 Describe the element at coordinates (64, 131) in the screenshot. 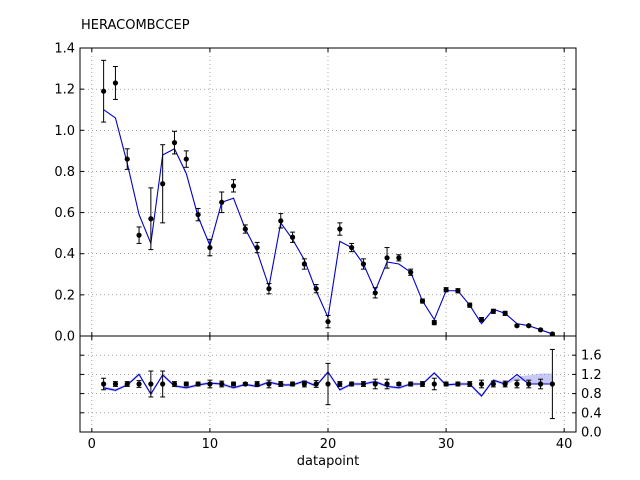

I see `top-y-tick-label: 1.0` at that location.